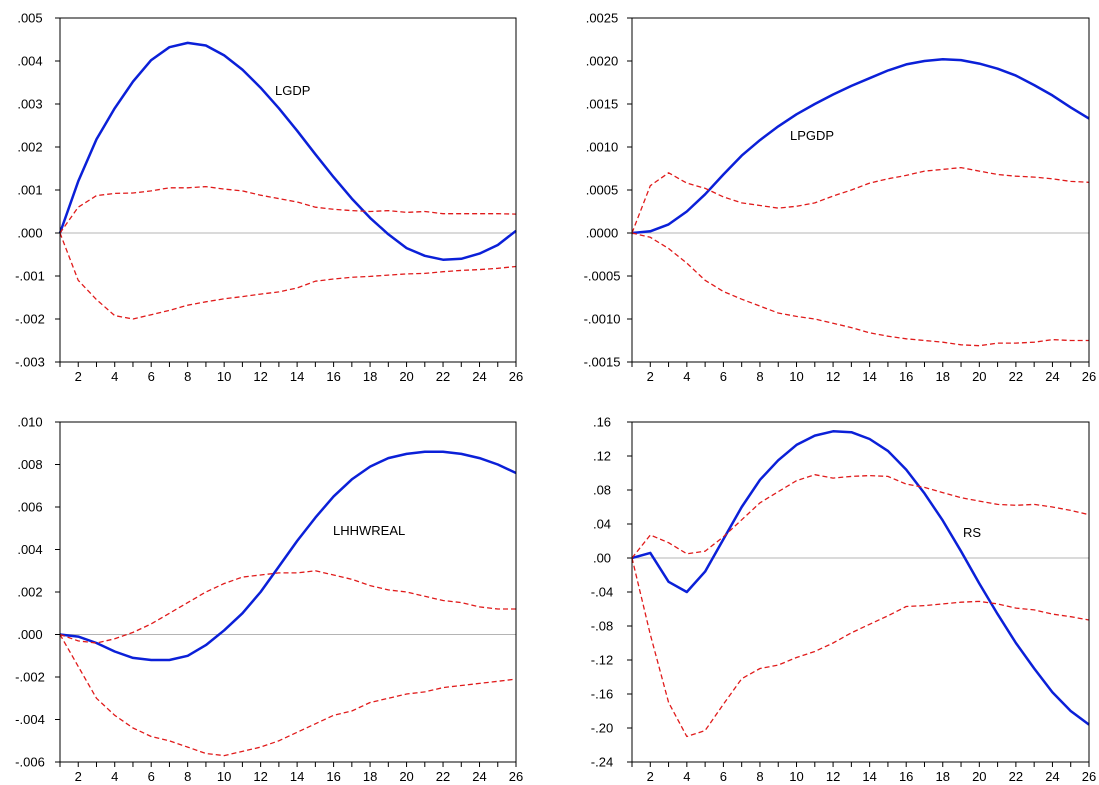  What do you see at coordinates (297, 376) in the screenshot?
I see `lgdp-x-tick-label: 14` at bounding box center [297, 376].